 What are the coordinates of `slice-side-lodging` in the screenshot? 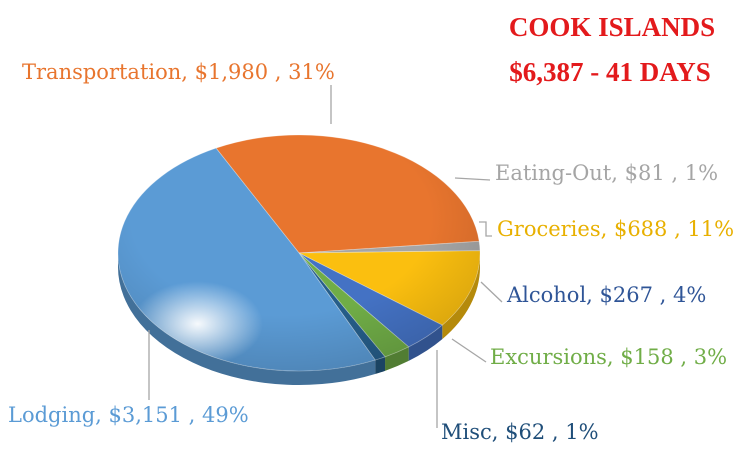 It's located at (247, 319).